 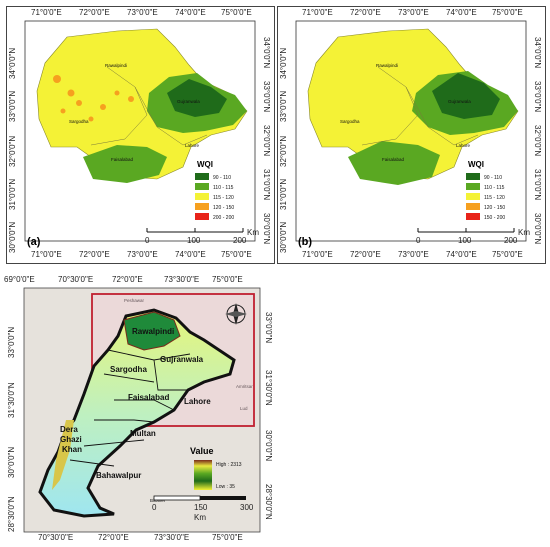 I want to click on rawalpindi-high-values, so click(x=152, y=331).